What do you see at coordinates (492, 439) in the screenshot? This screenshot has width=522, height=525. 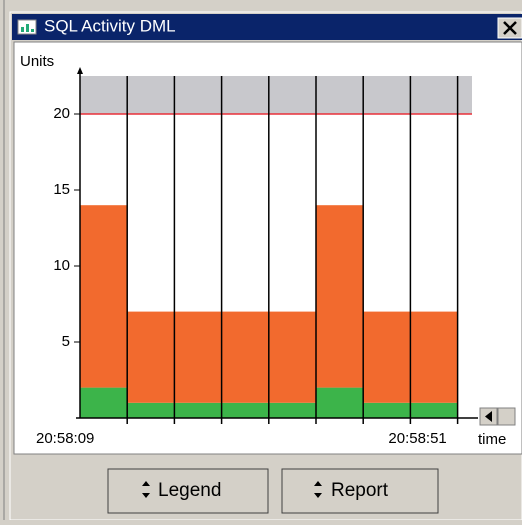 I see `x-axis-label: time` at bounding box center [492, 439].